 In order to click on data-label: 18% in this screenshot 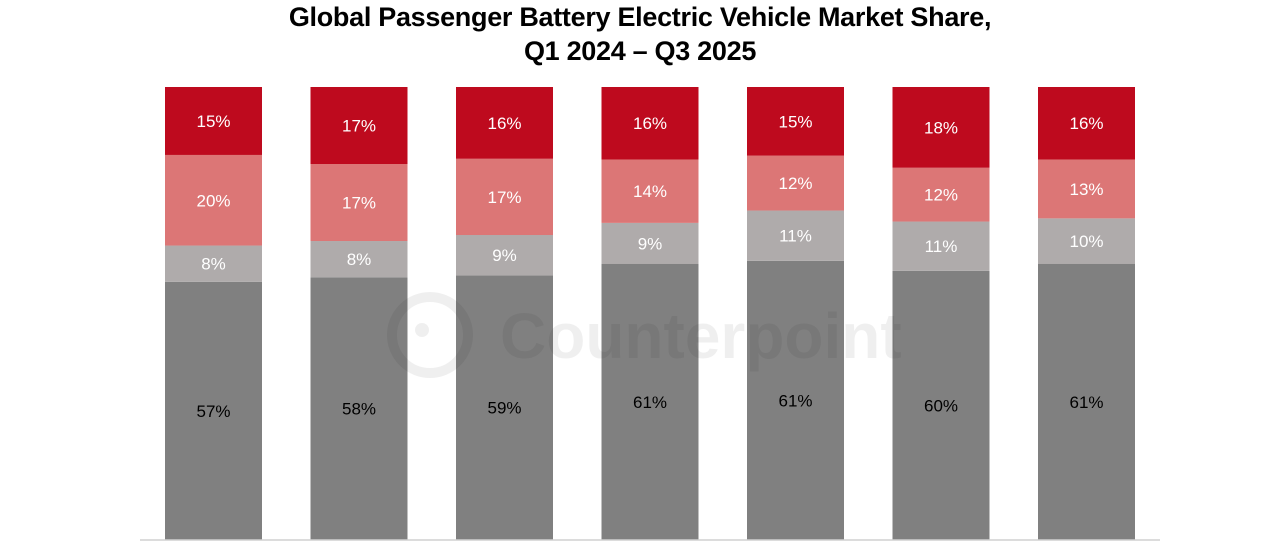, I will do `click(941, 127)`.